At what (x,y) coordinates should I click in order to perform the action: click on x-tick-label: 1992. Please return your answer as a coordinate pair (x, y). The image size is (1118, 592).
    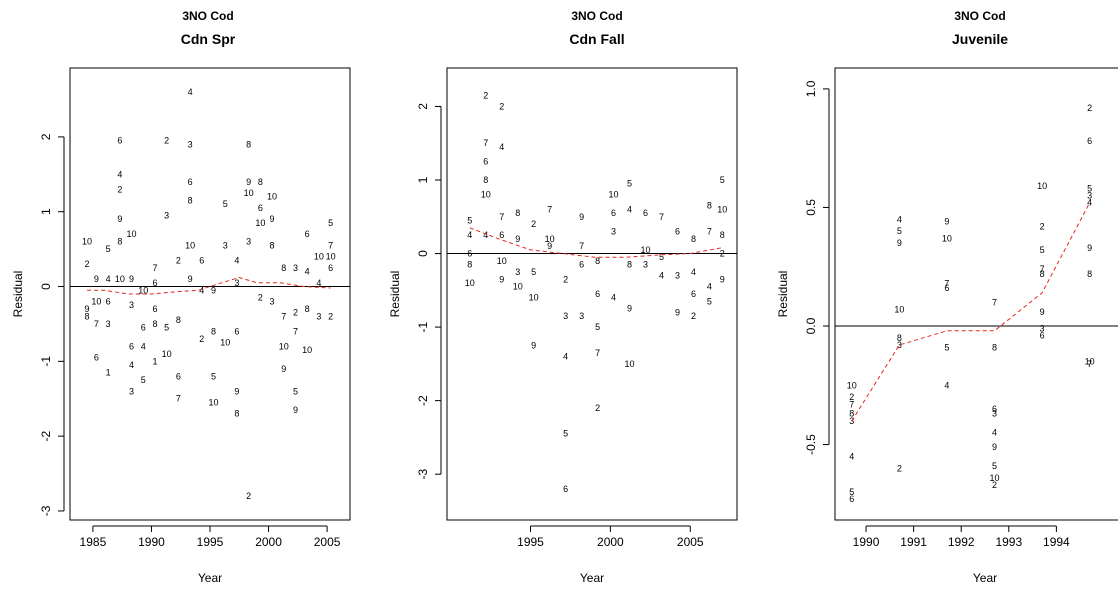
    Looking at the image, I should click on (961, 542).